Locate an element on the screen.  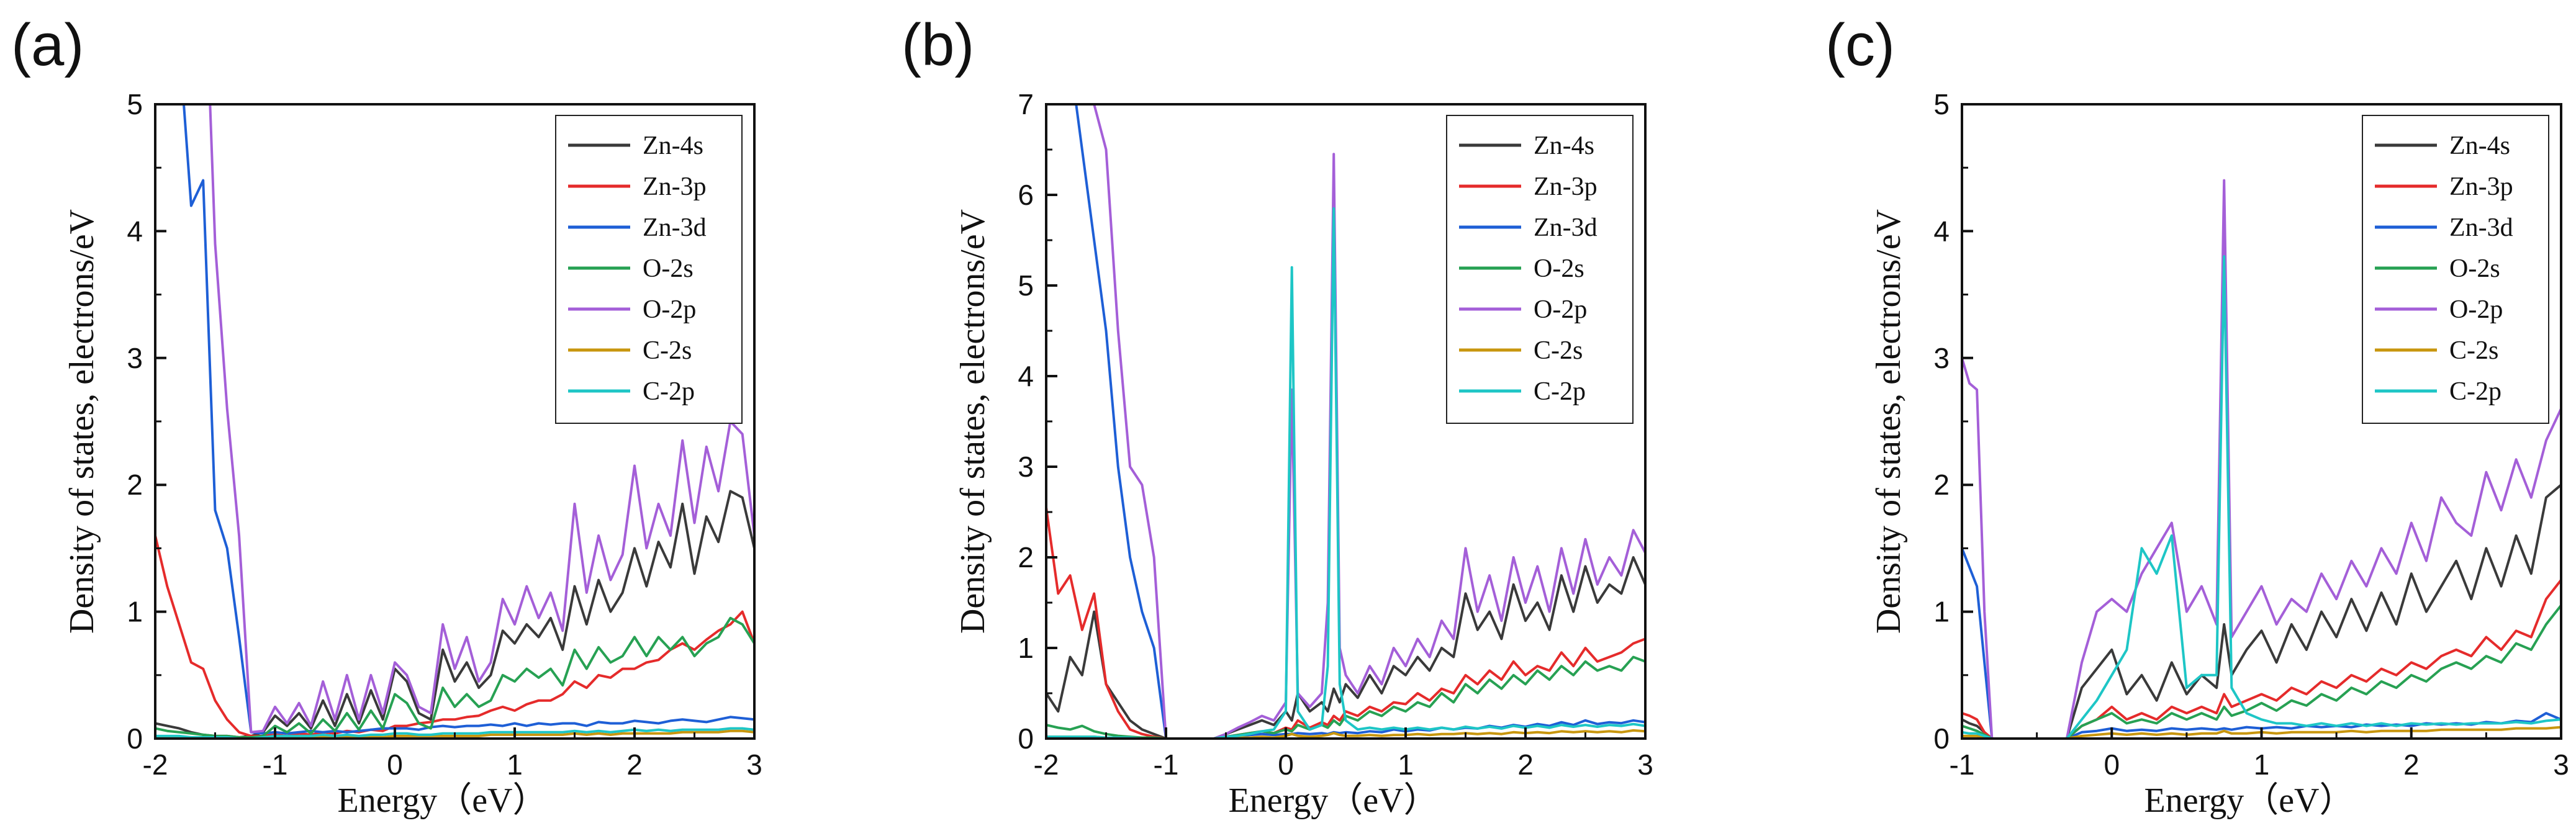
series-line-zn-3d is located at coordinates (2261, 643).